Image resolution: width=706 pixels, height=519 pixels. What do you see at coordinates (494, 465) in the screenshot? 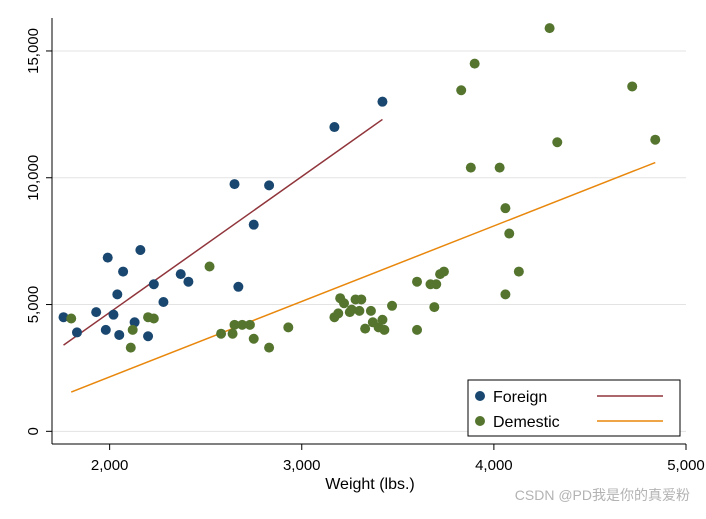
I see `x-tick-label: 4,000` at bounding box center [494, 465].